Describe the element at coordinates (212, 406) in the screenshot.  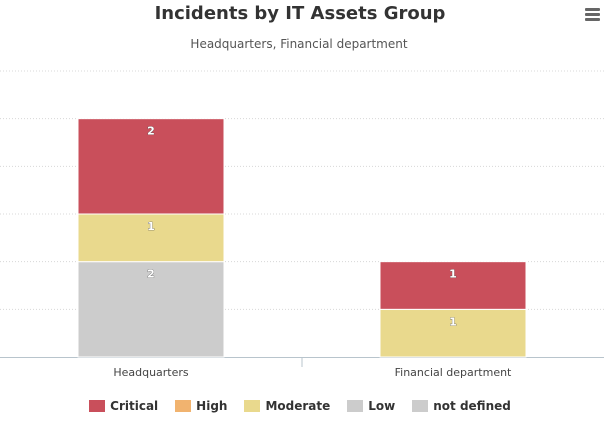
I see `legend-label: High` at that location.